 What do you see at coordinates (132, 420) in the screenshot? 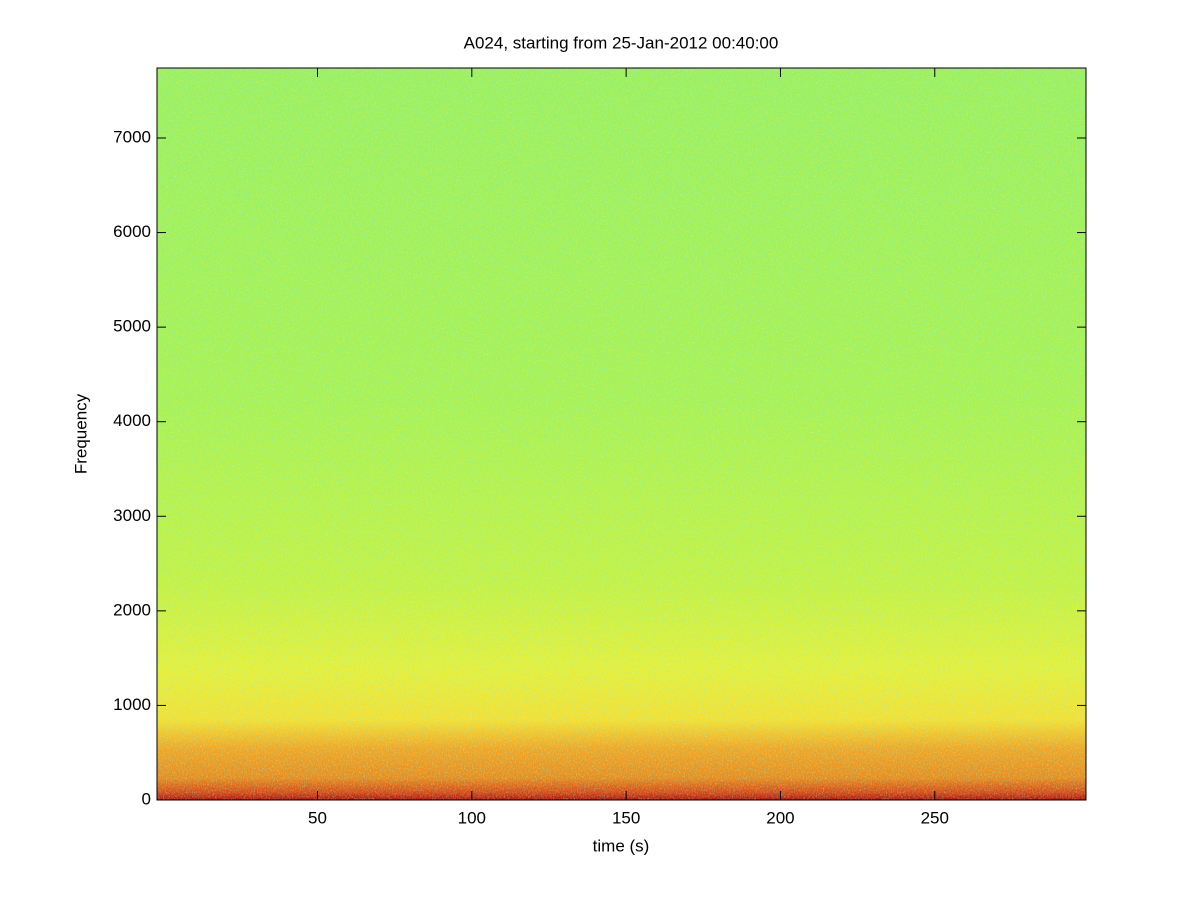
I see `y-tick-label: 4000` at bounding box center [132, 420].